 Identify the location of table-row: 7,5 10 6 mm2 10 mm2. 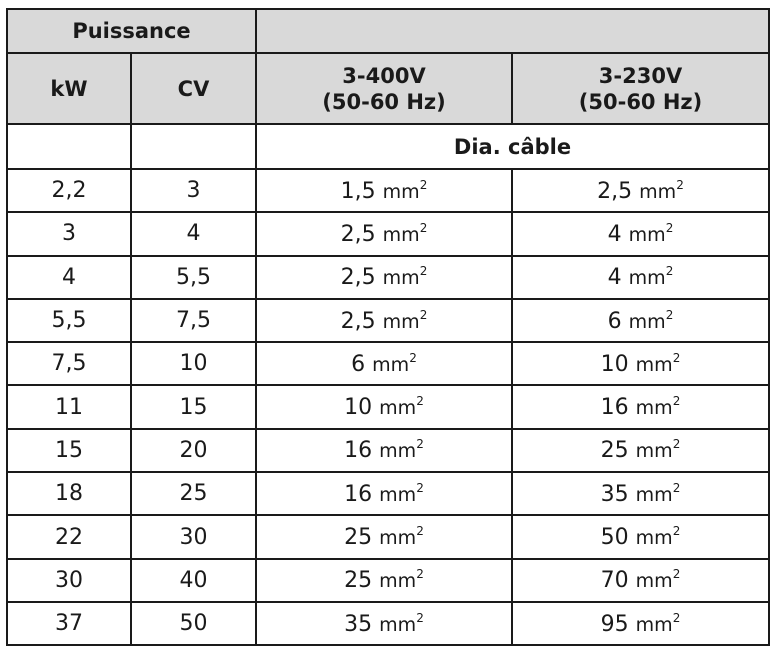
(388, 364).